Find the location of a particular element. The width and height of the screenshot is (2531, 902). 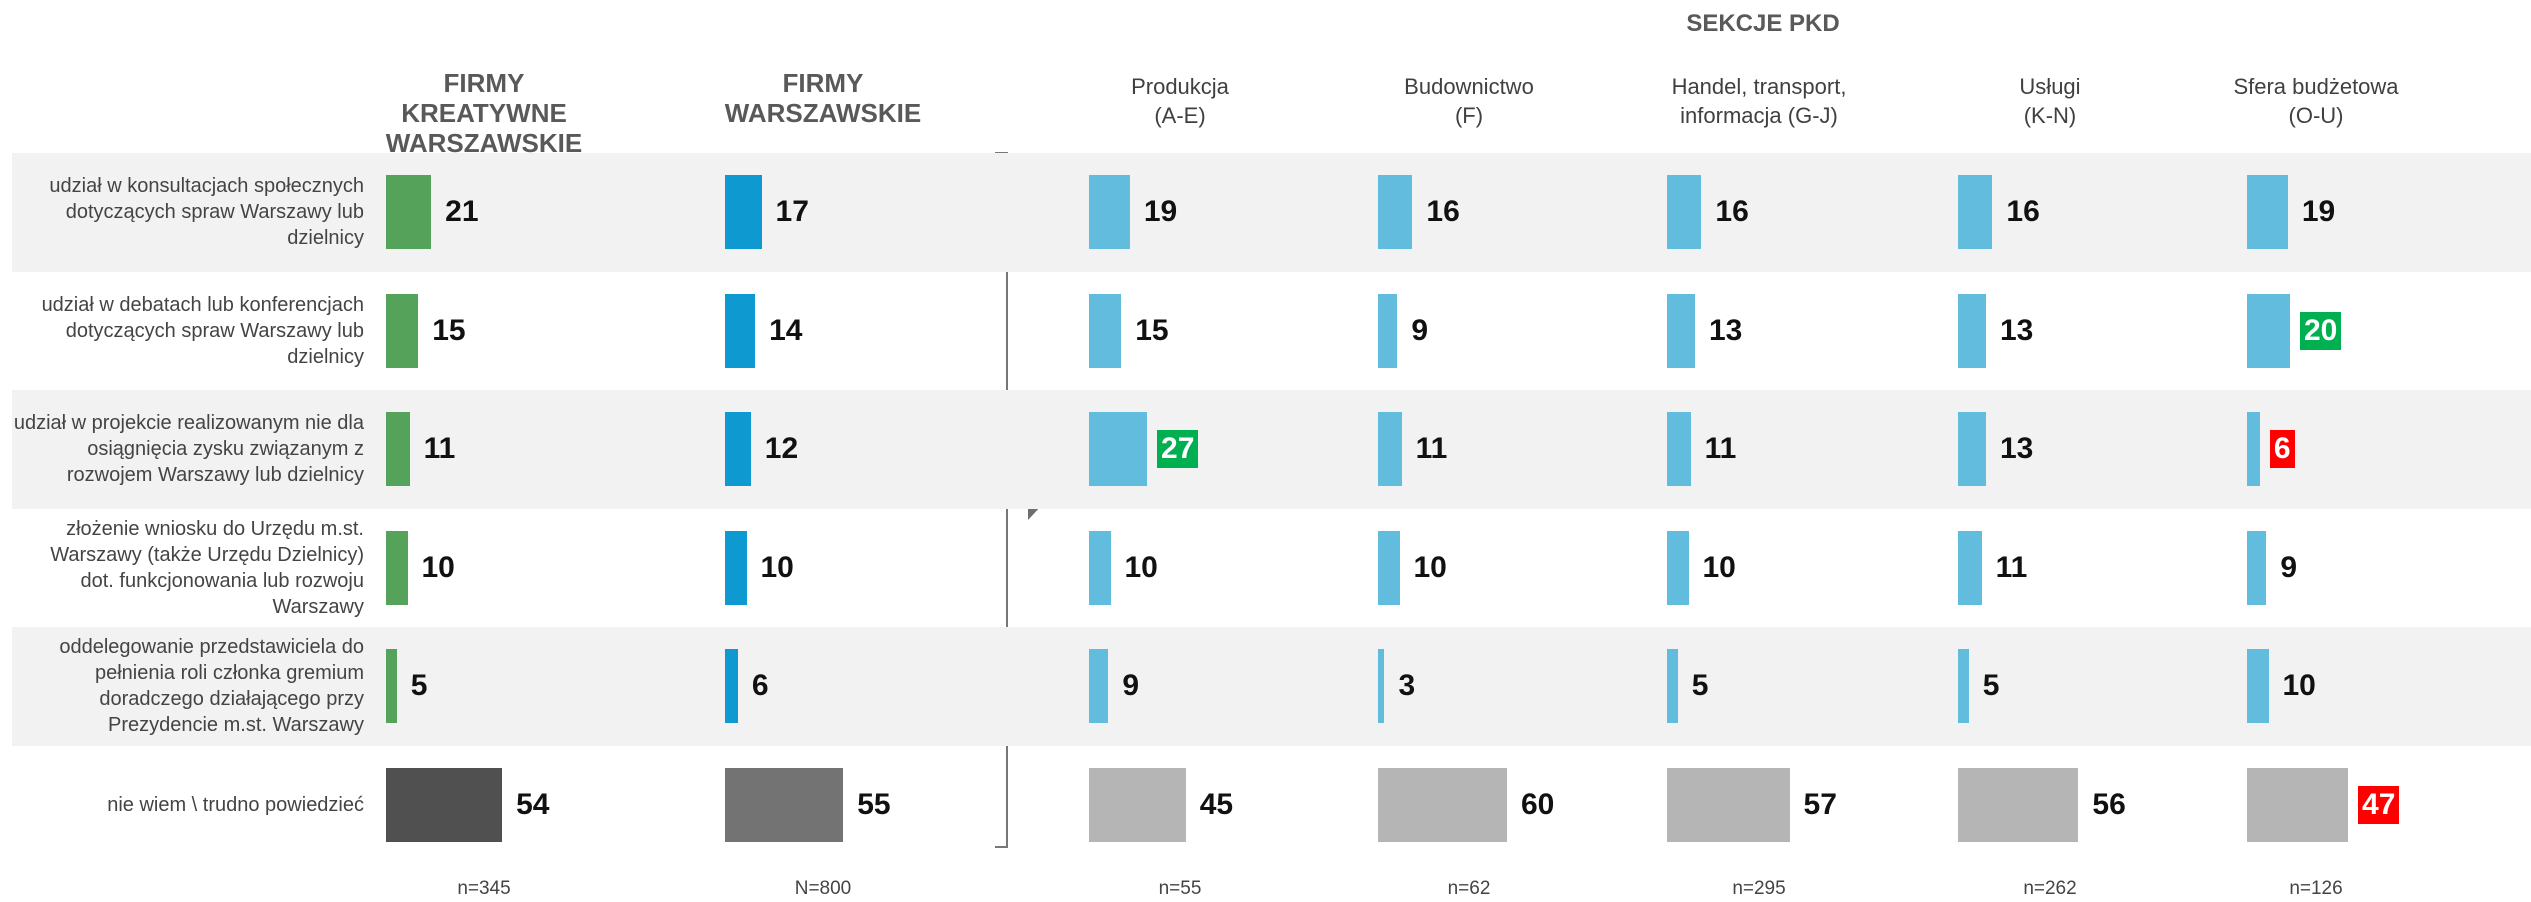

value-label: 5 is located at coordinates (419, 686).